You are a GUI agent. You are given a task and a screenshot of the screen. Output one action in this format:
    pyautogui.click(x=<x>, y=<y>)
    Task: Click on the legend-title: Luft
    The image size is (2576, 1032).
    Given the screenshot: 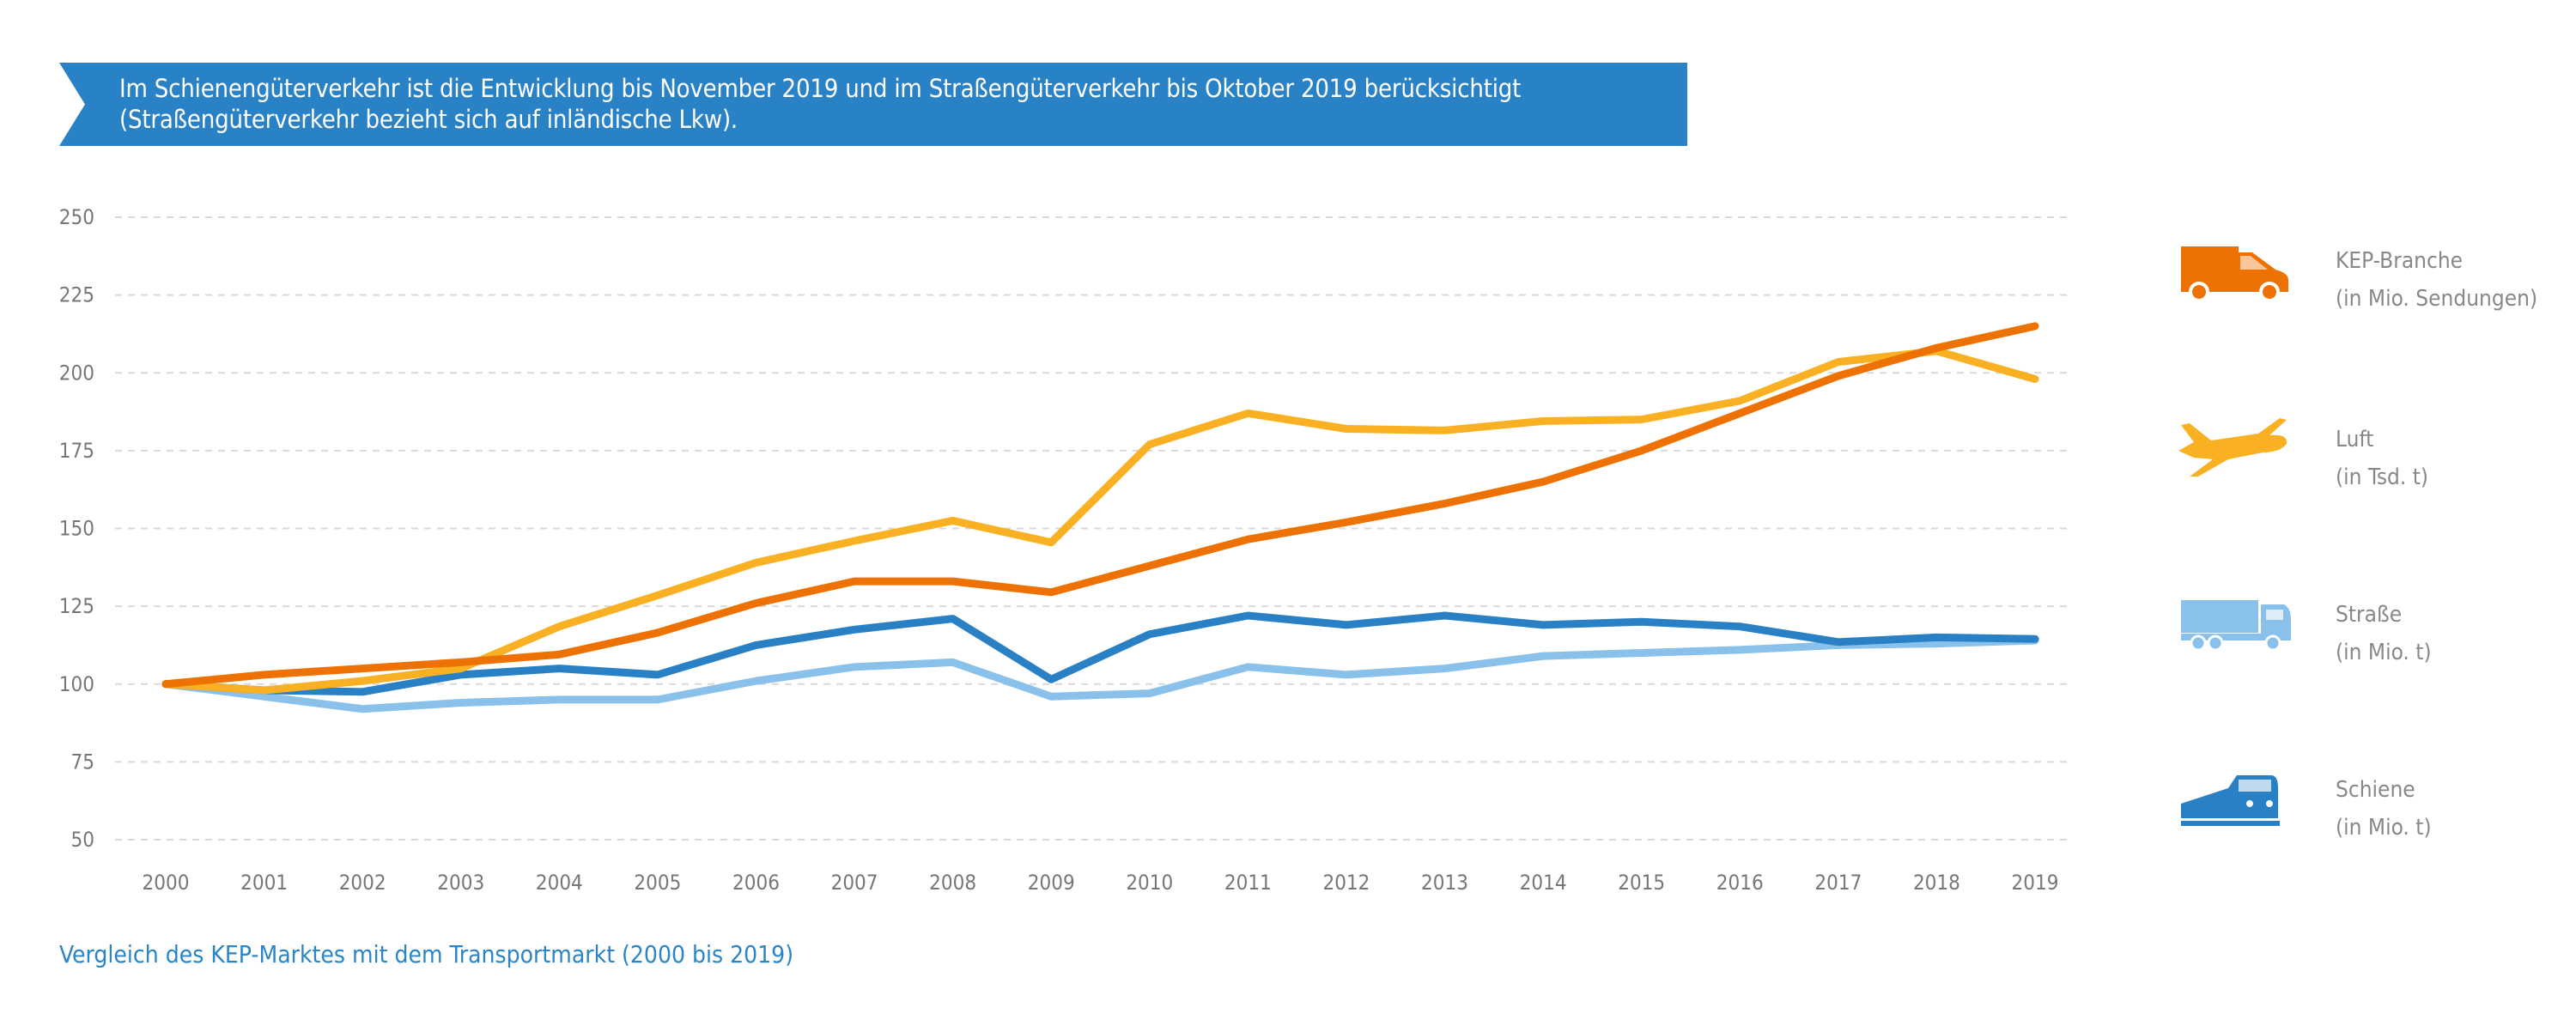 What is the action you would take?
    pyautogui.click(x=2355, y=440)
    